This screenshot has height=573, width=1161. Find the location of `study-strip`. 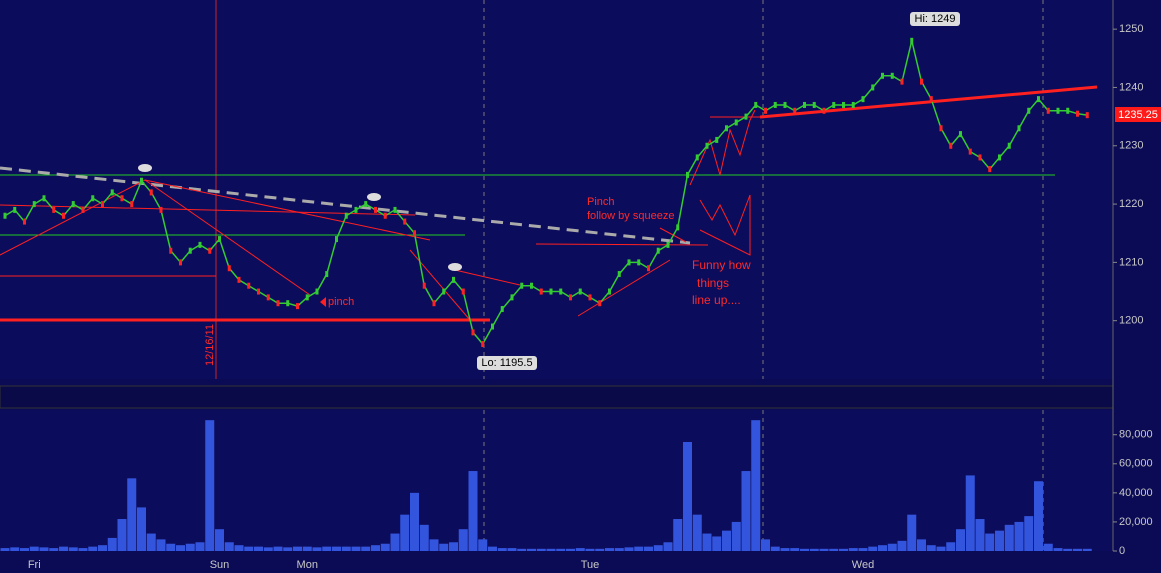

study-strip is located at coordinates (557, 397).